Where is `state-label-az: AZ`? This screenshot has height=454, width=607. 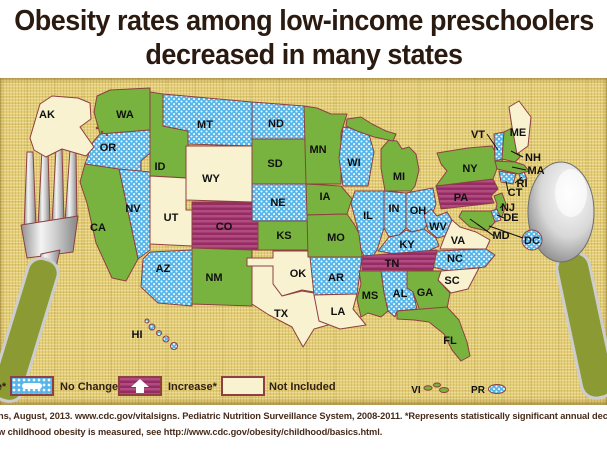
state-label-az: AZ is located at coordinates (163, 269).